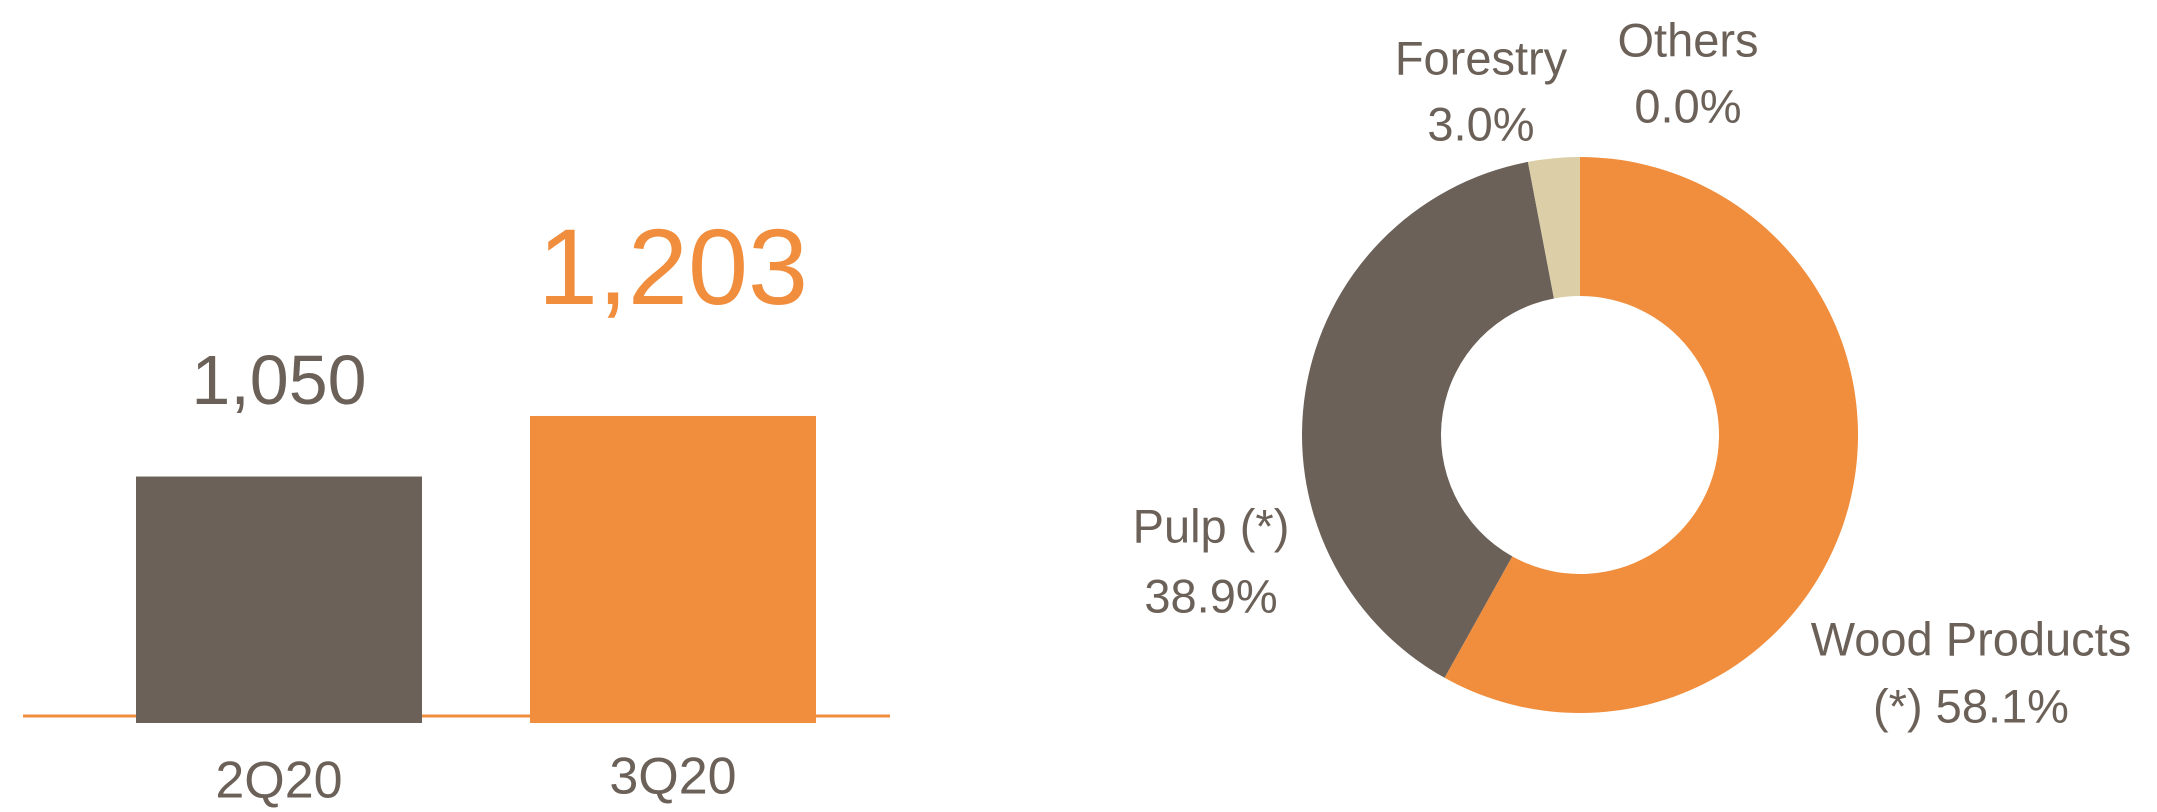 The width and height of the screenshot is (2157, 812). I want to click on slice-value: 38.9%, so click(1210, 595).